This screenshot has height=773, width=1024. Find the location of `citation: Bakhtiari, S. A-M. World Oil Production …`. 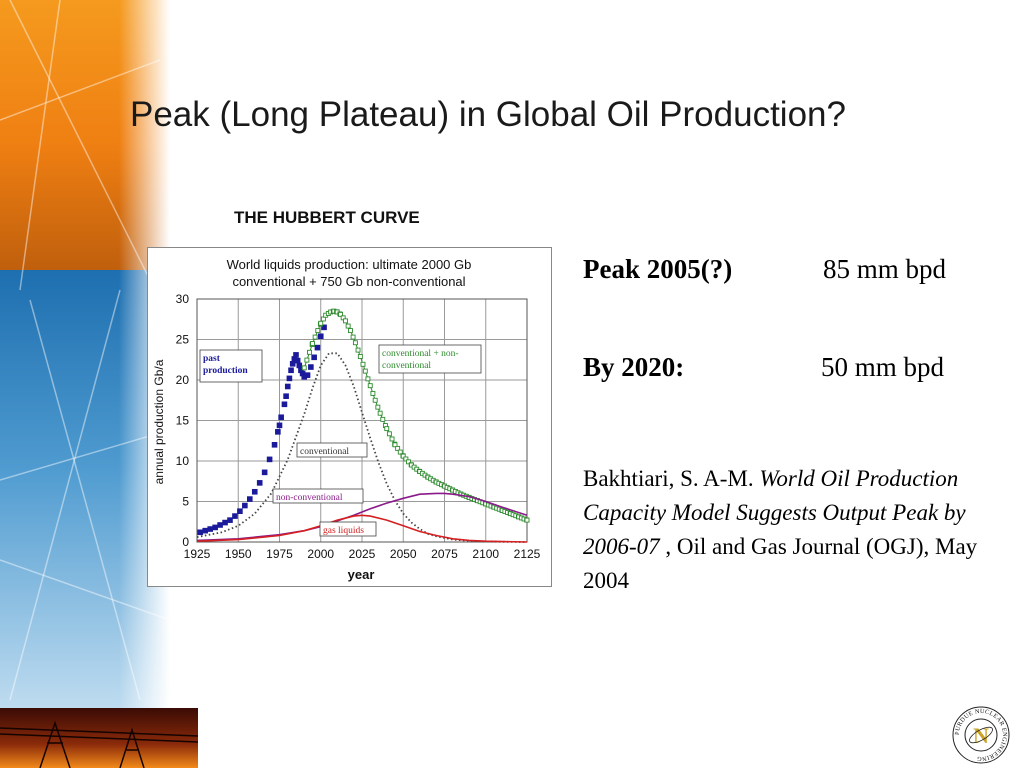

citation: Bakhtiari, S. A-M. World Oil Production … is located at coordinates (783, 530).